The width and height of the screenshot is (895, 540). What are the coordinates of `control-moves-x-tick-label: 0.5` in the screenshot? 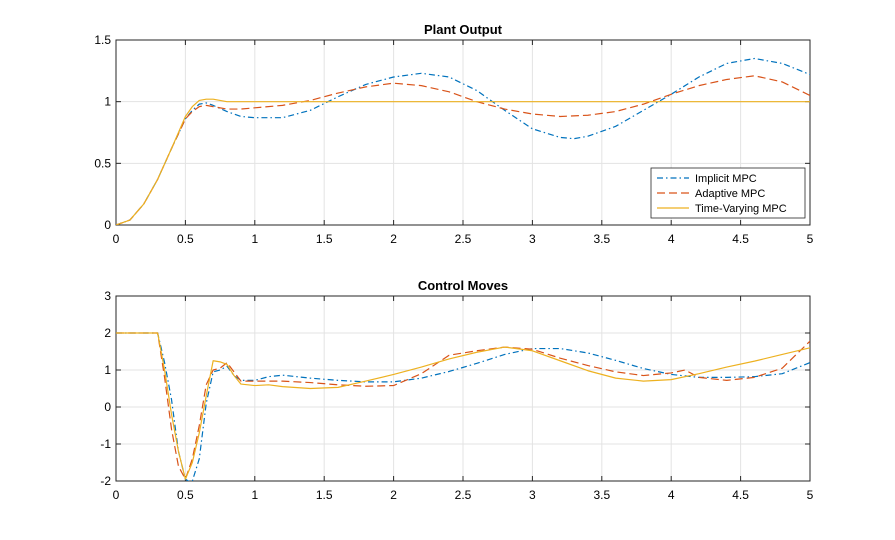 It's located at (185, 495).